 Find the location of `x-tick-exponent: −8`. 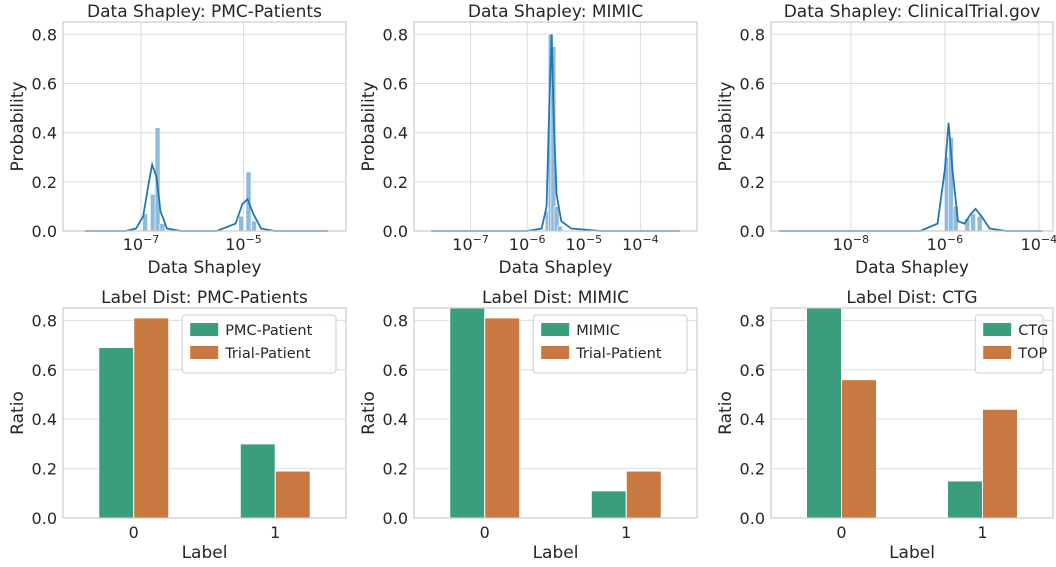

x-tick-exponent: −8 is located at coordinates (861, 239).